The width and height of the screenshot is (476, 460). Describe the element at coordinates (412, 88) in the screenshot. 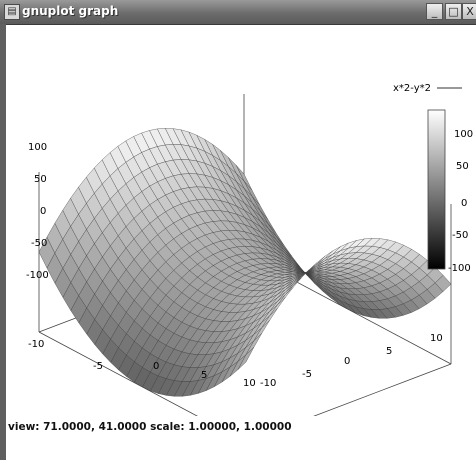

I see `legend-label: x*2-y*2` at that location.